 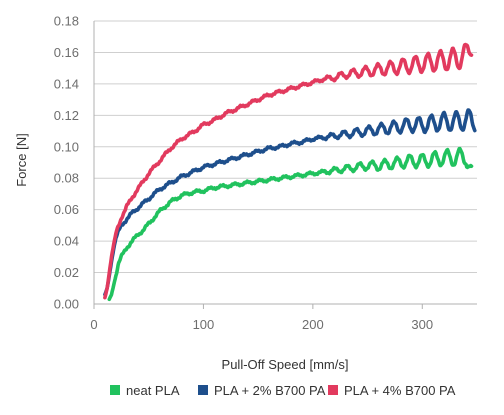 I want to click on y-tick-label: 0.18, so click(x=66, y=21).